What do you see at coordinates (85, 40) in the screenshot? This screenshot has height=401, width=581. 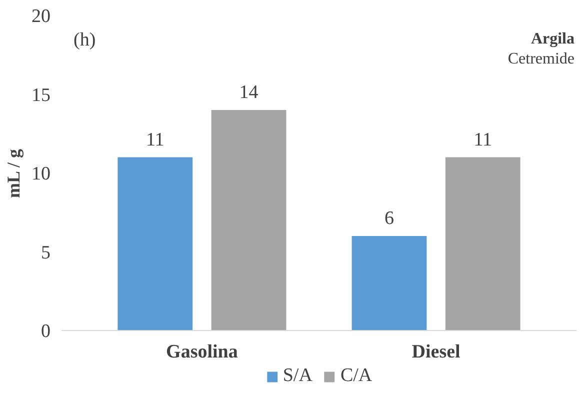 I see `annotation: (h)` at bounding box center [85, 40].